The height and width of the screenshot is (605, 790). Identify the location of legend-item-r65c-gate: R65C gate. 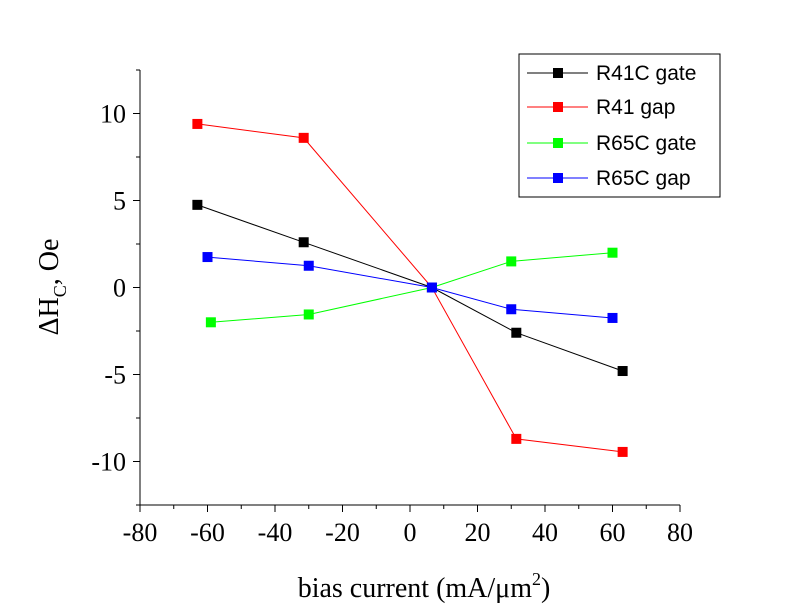
(611, 143).